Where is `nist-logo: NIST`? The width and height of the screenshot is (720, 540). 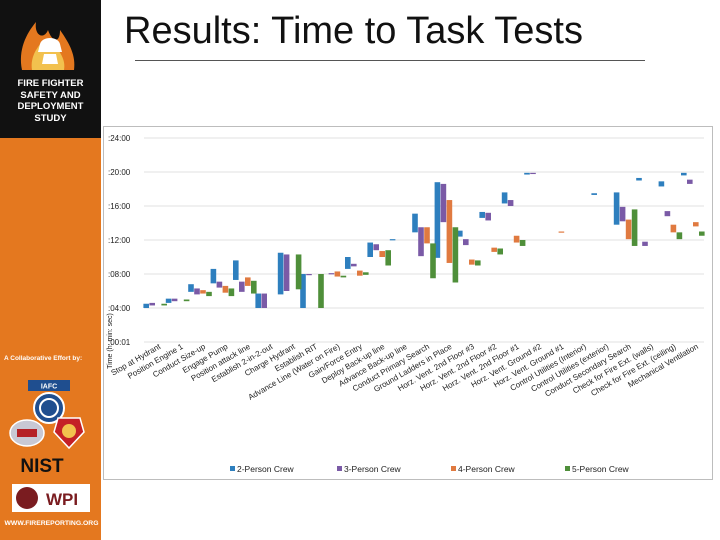 nist-logo: NIST is located at coordinates (42, 466).